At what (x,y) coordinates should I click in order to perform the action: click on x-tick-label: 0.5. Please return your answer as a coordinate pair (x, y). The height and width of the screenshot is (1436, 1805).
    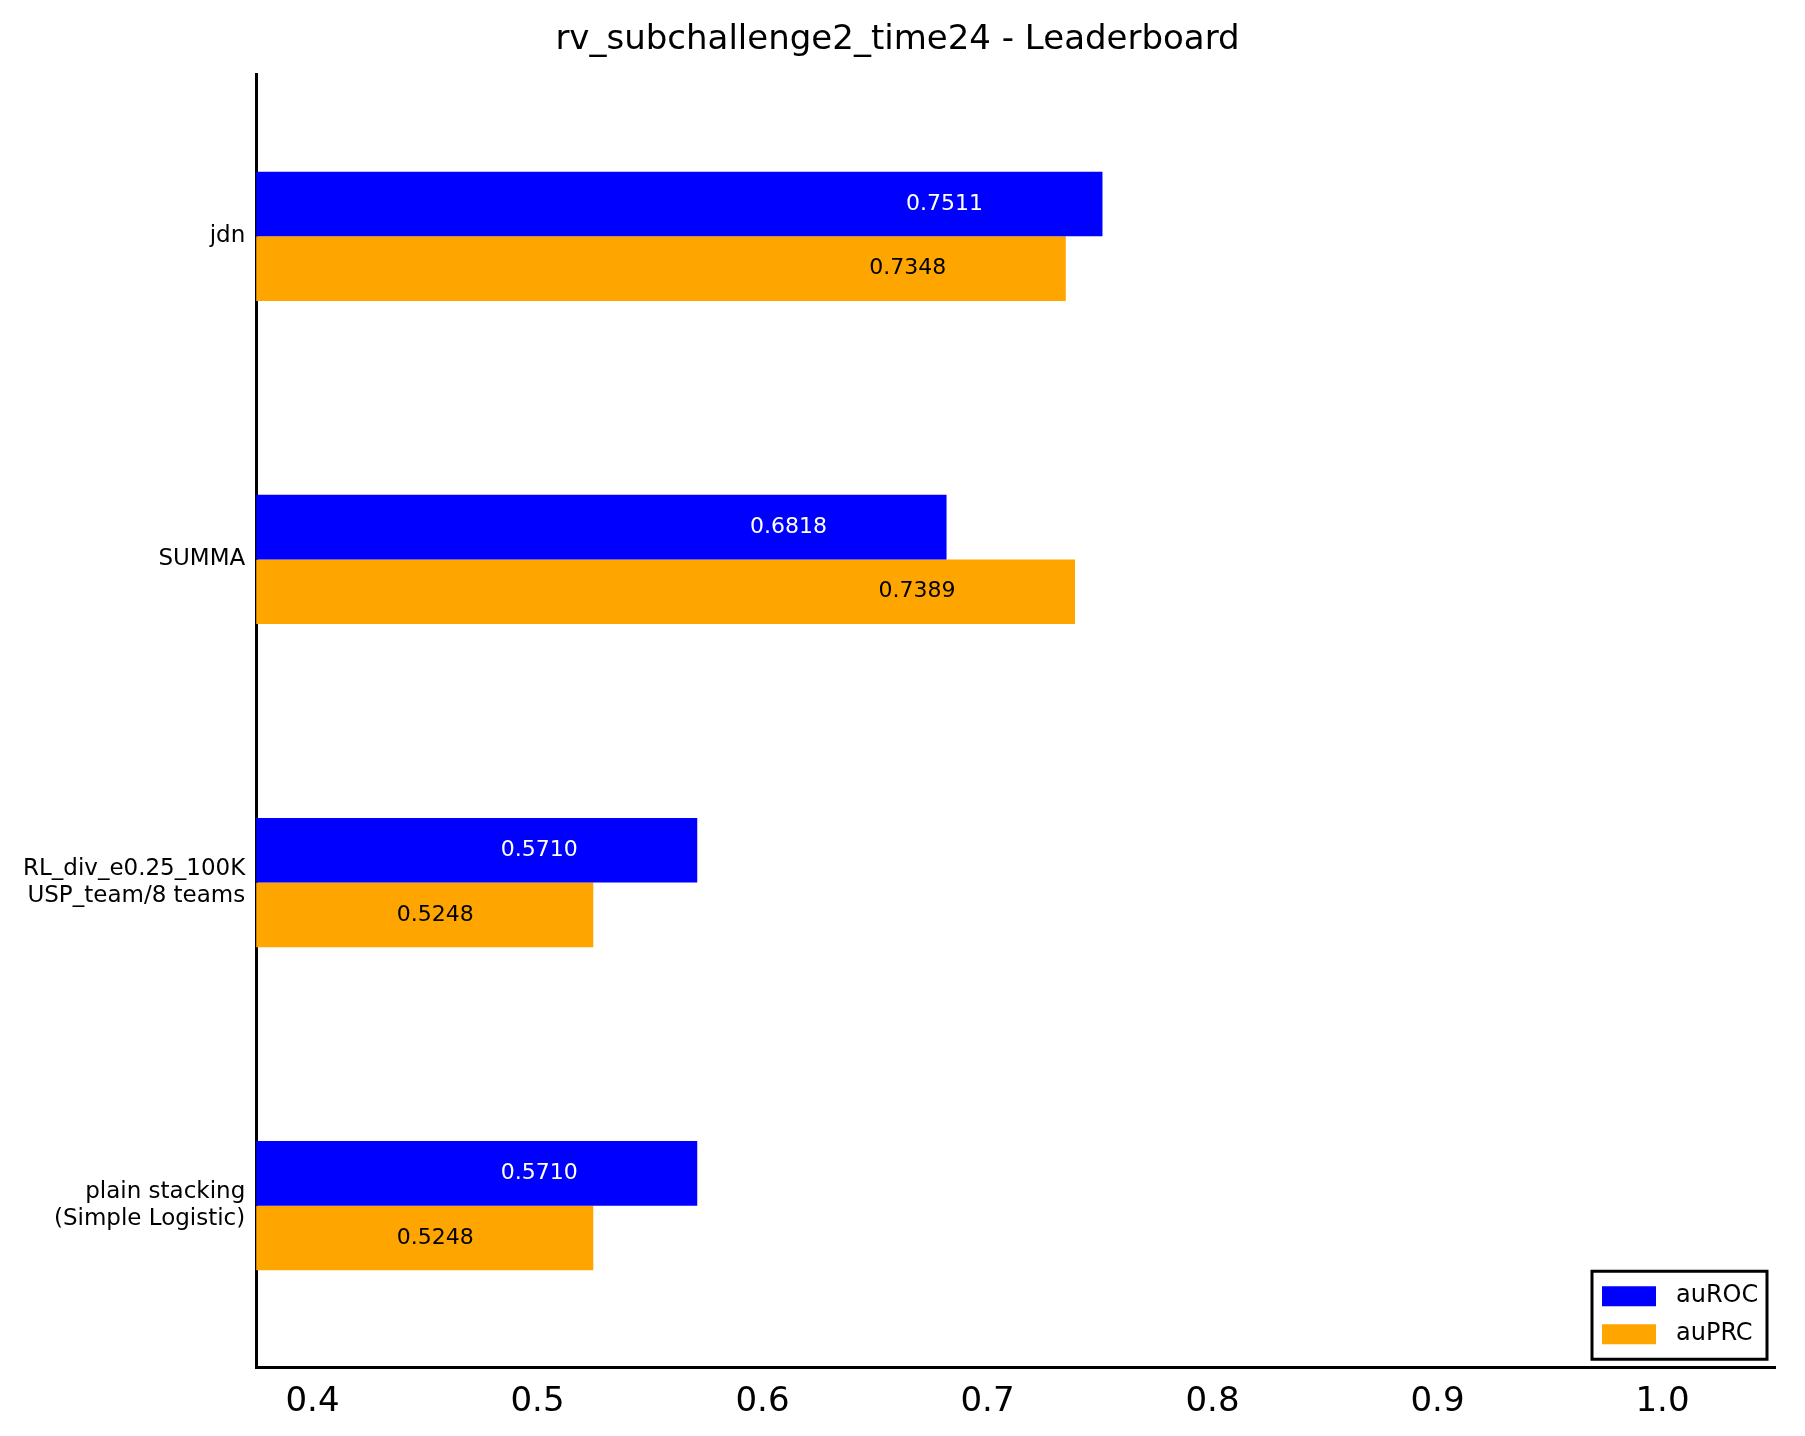
    Looking at the image, I should click on (537, 1399).